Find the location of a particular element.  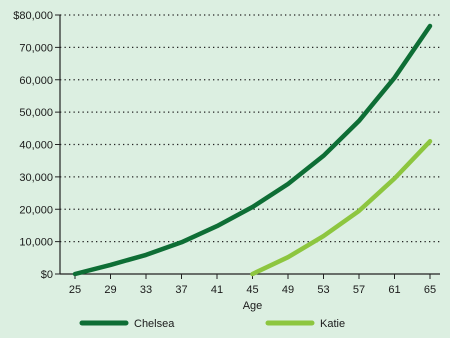

y-tick-label: 70,000 is located at coordinates (36, 48).